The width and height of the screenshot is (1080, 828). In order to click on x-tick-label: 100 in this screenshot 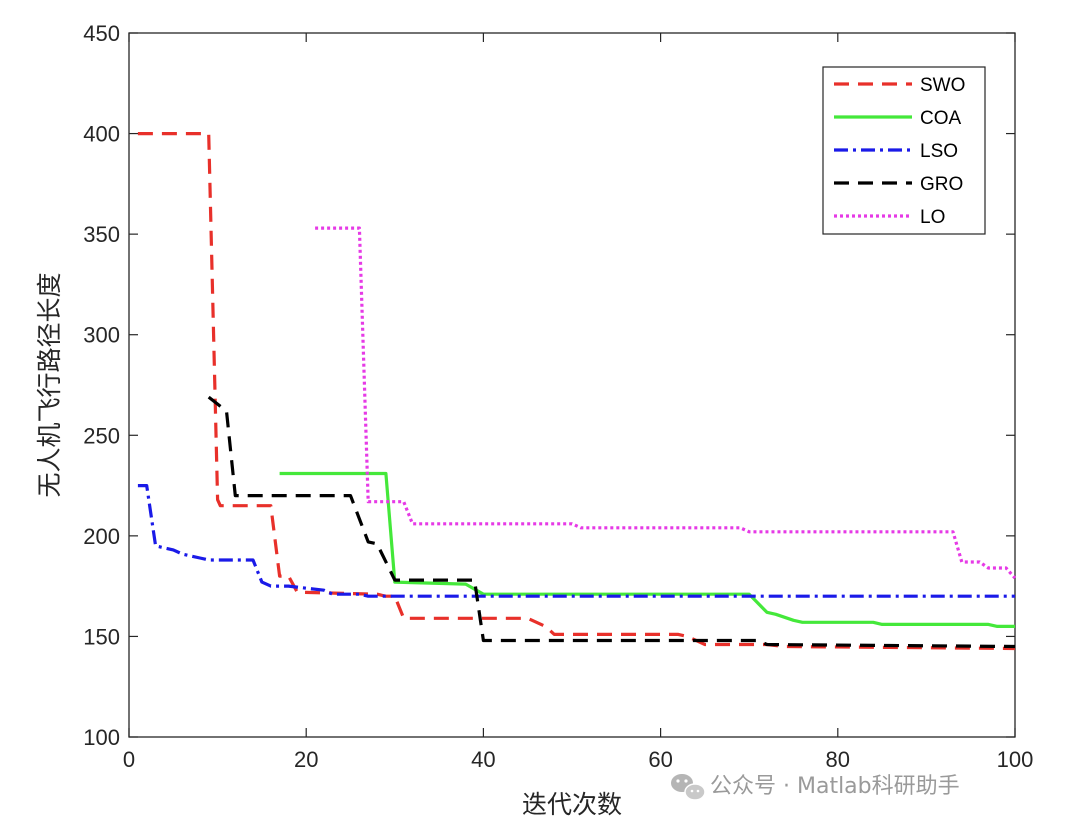, I will do `click(1015, 759)`.